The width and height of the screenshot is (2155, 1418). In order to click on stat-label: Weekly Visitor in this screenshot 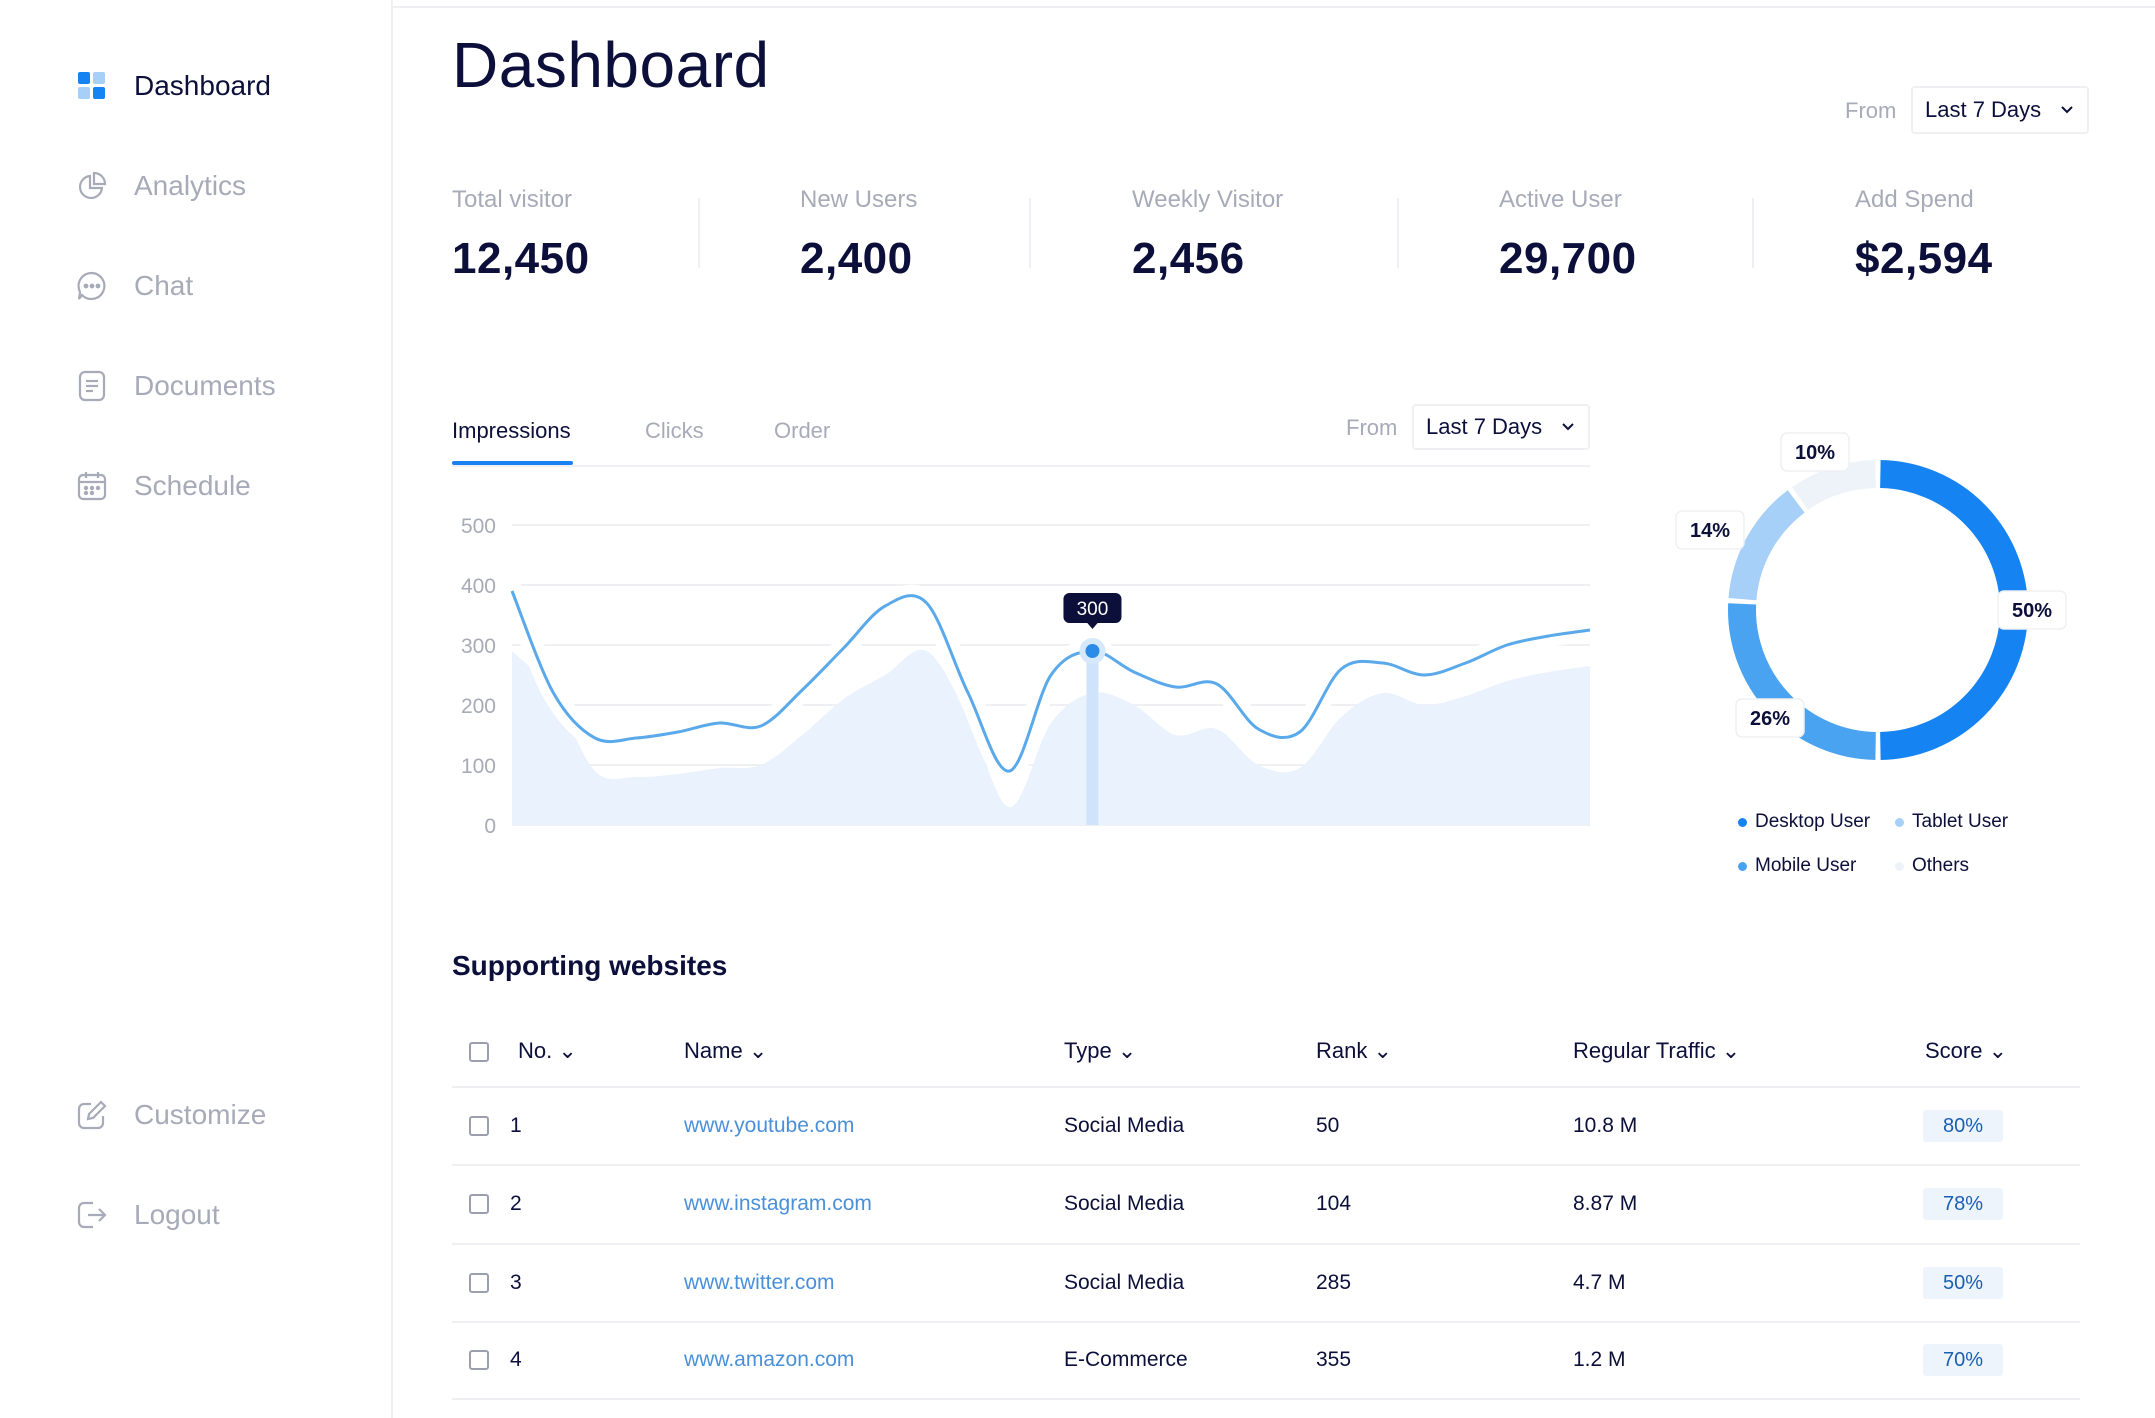, I will do `click(1208, 199)`.